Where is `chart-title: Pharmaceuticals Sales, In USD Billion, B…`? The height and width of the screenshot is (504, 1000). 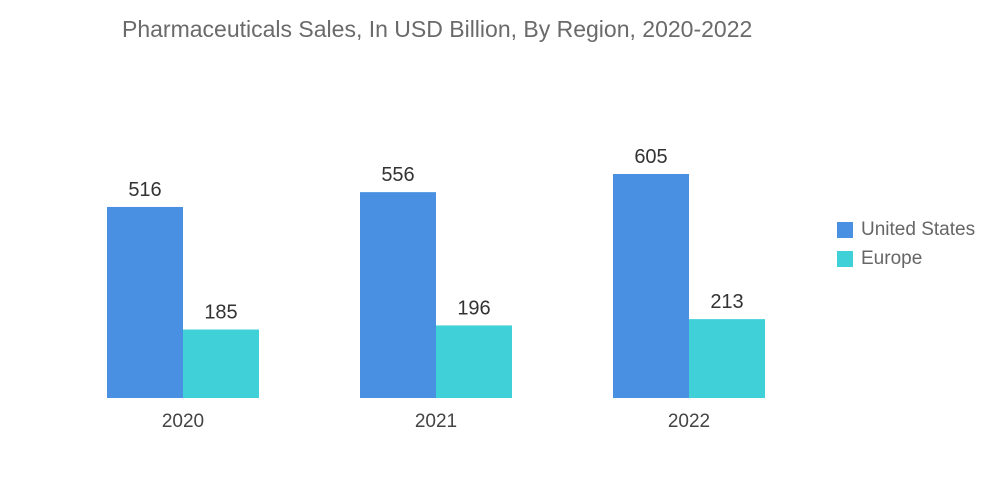 chart-title: Pharmaceuticals Sales, In USD Billion, B… is located at coordinates (437, 29).